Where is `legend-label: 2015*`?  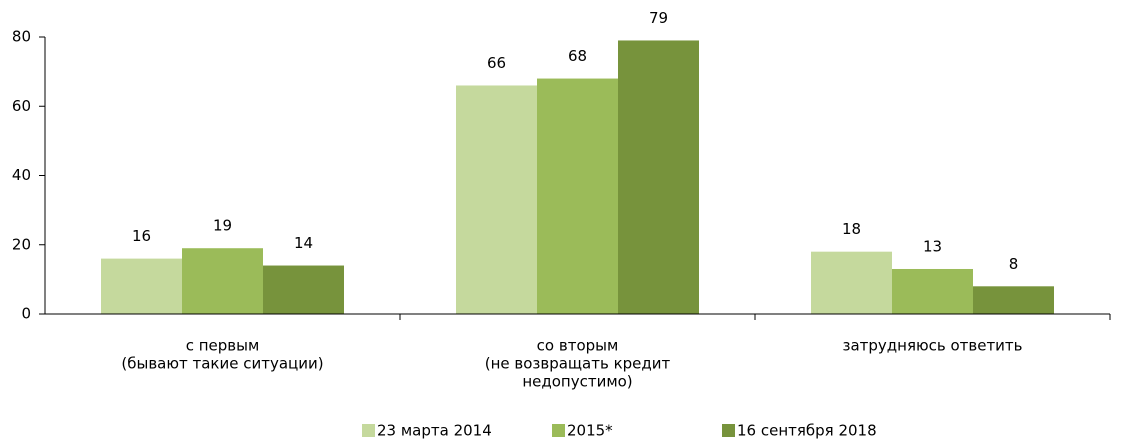
legend-label: 2015* is located at coordinates (590, 431).